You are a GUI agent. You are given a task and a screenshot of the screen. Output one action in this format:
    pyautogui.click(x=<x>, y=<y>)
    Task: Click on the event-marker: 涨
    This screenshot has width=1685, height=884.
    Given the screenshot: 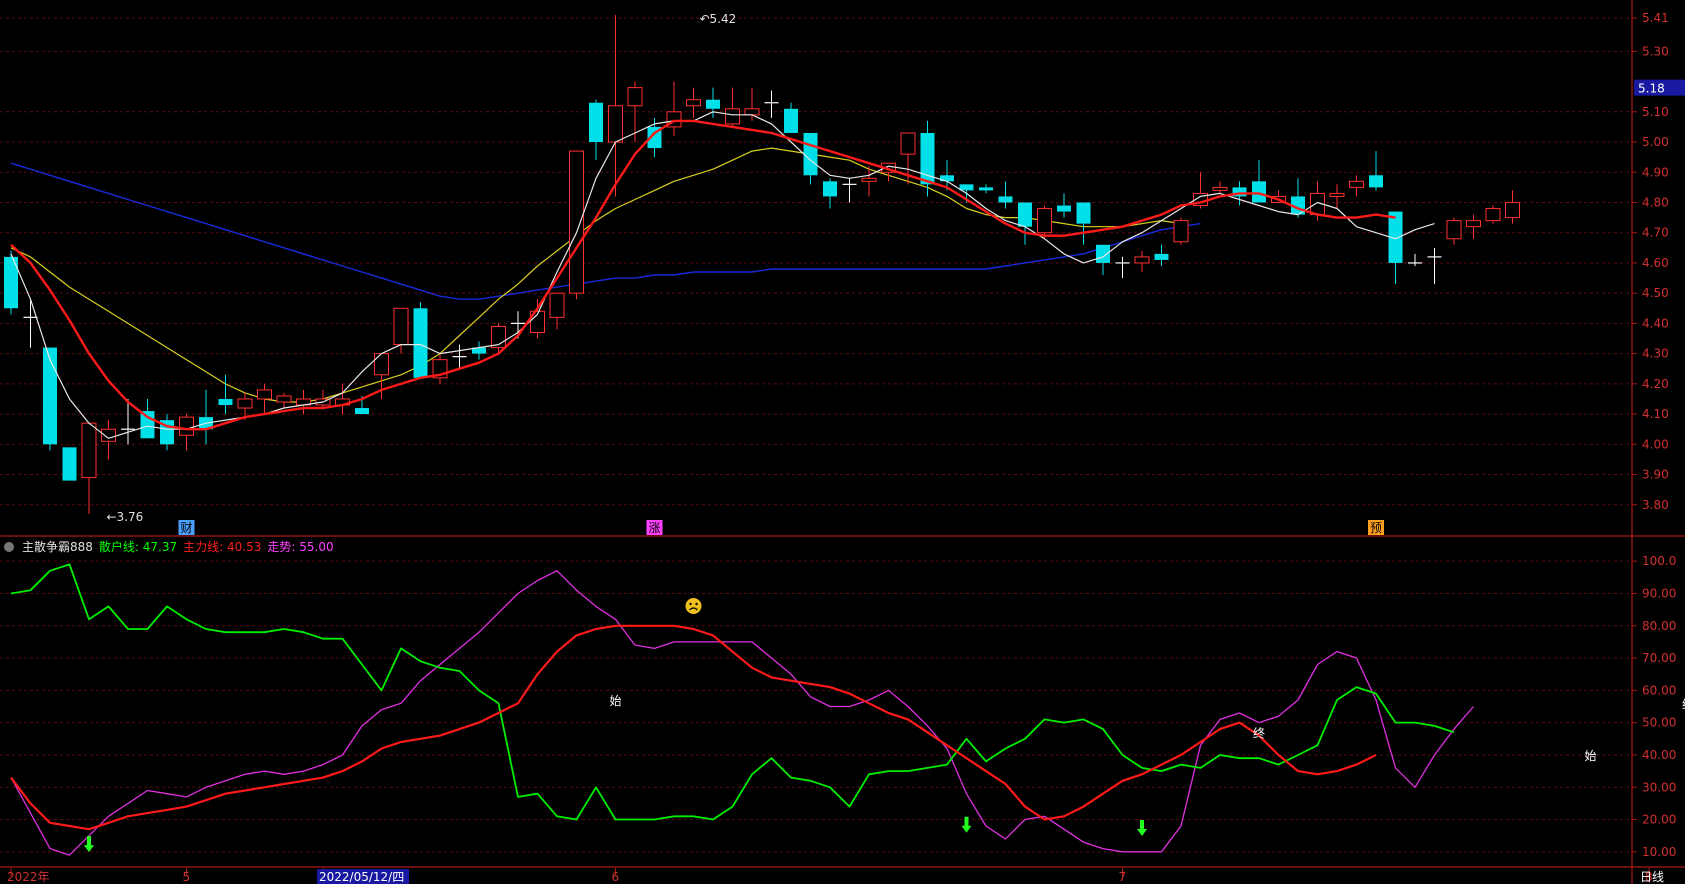 What is the action you would take?
    pyautogui.click(x=654, y=527)
    